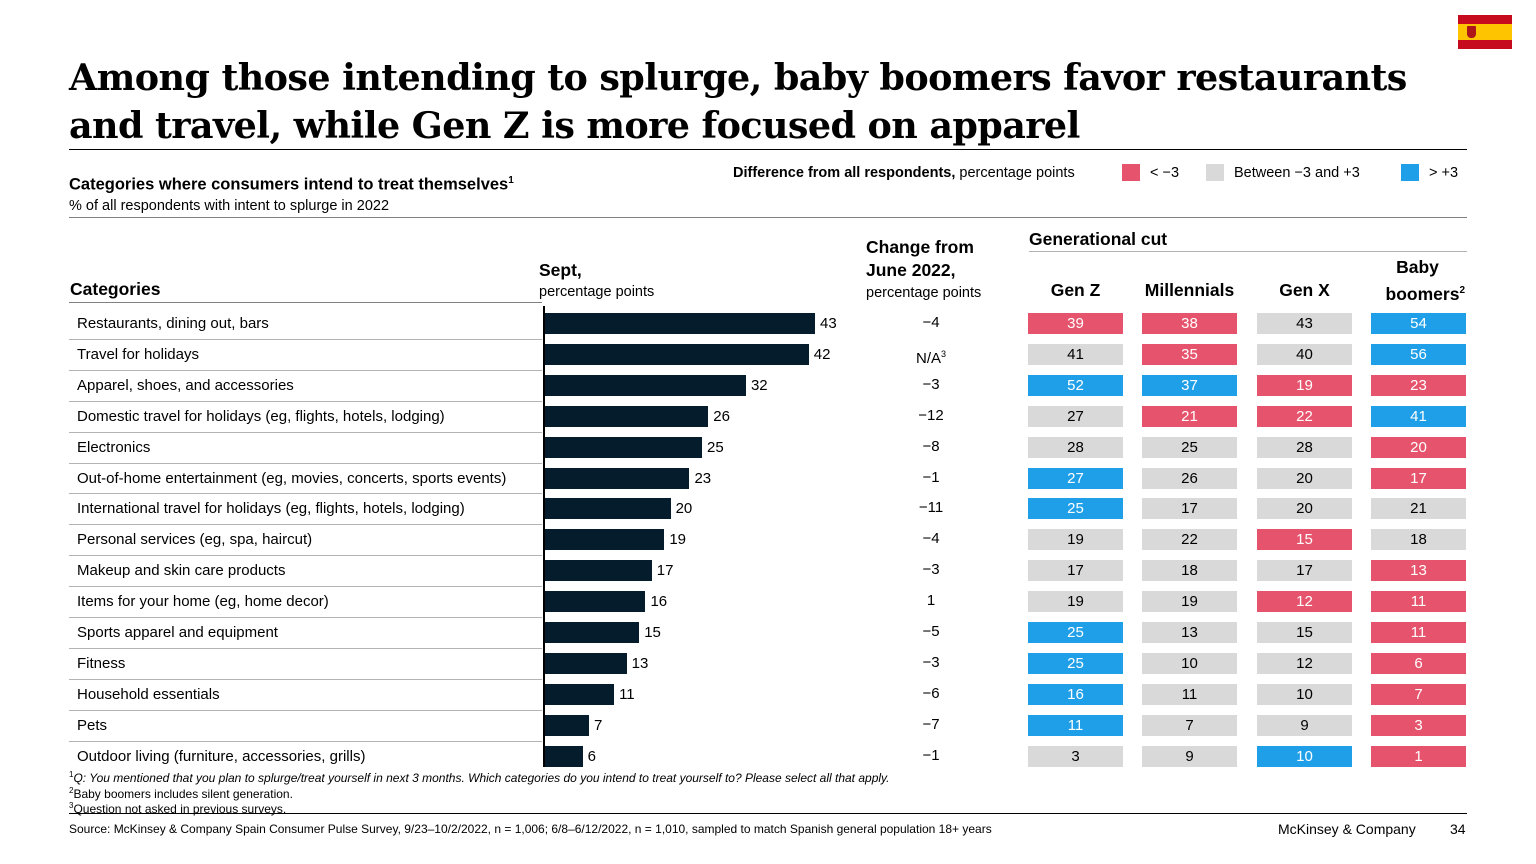 This screenshot has height=864, width=1536. I want to click on footnote-3: 3Question not asked in previous surveys., so click(178, 808).